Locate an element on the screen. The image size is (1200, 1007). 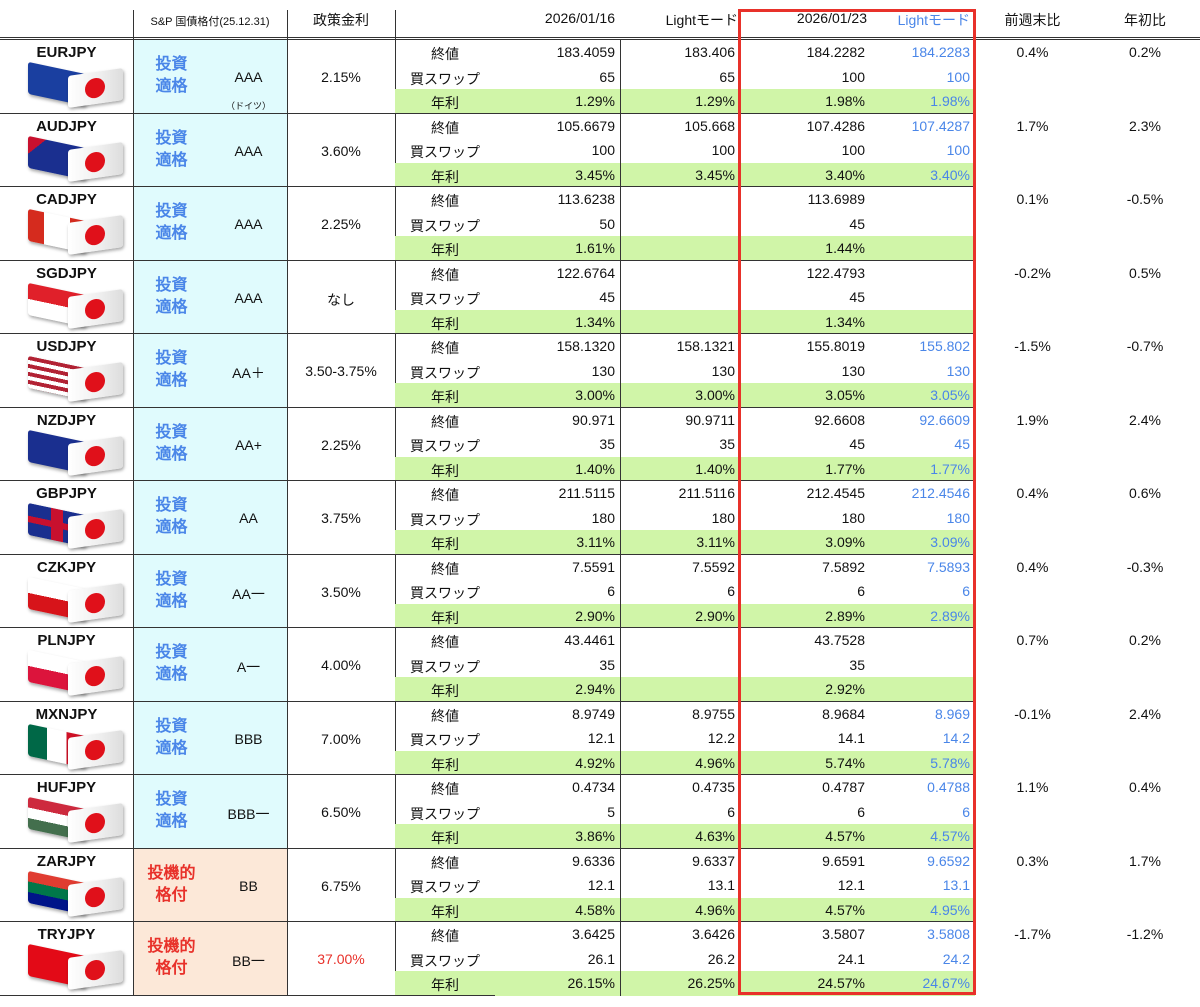
week-change: 0.1% is located at coordinates (1032, 199).